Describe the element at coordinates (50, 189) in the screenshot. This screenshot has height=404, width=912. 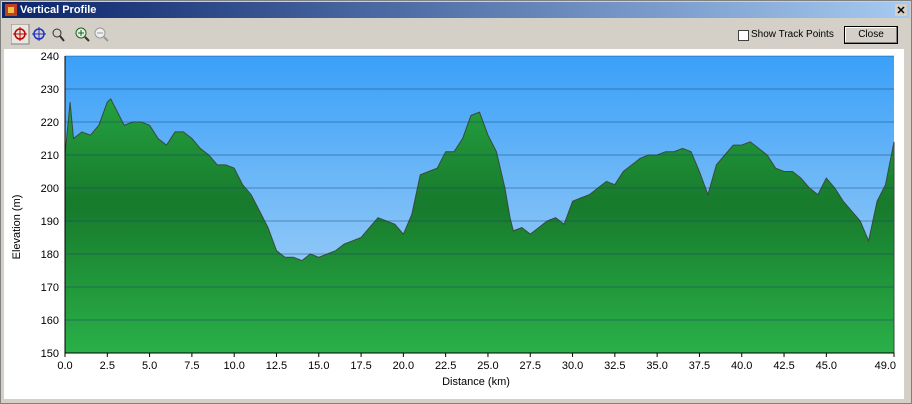
I see `y-tick-label: 200` at that location.